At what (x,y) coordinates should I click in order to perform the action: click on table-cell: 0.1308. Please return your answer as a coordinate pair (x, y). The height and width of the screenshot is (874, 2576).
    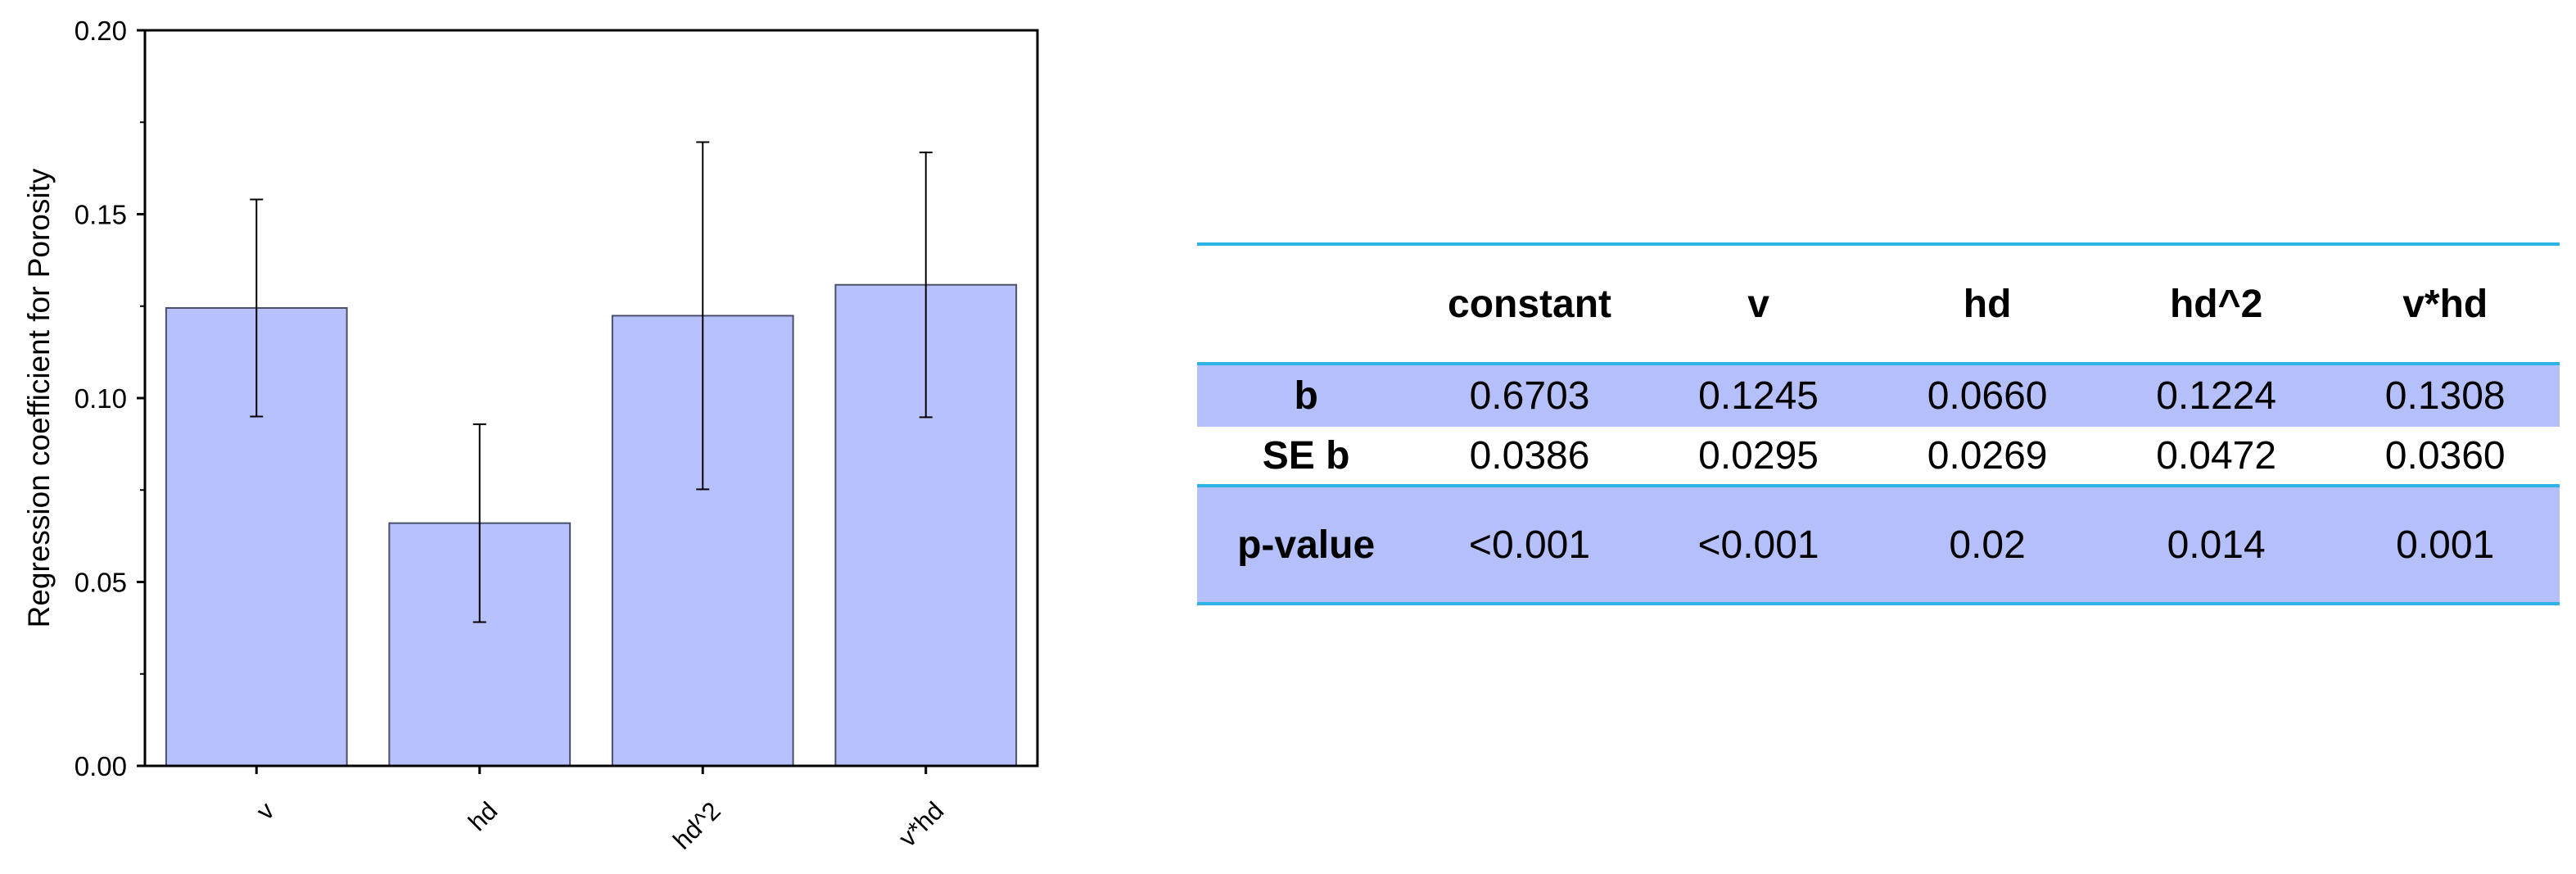
    Looking at the image, I should click on (2445, 396).